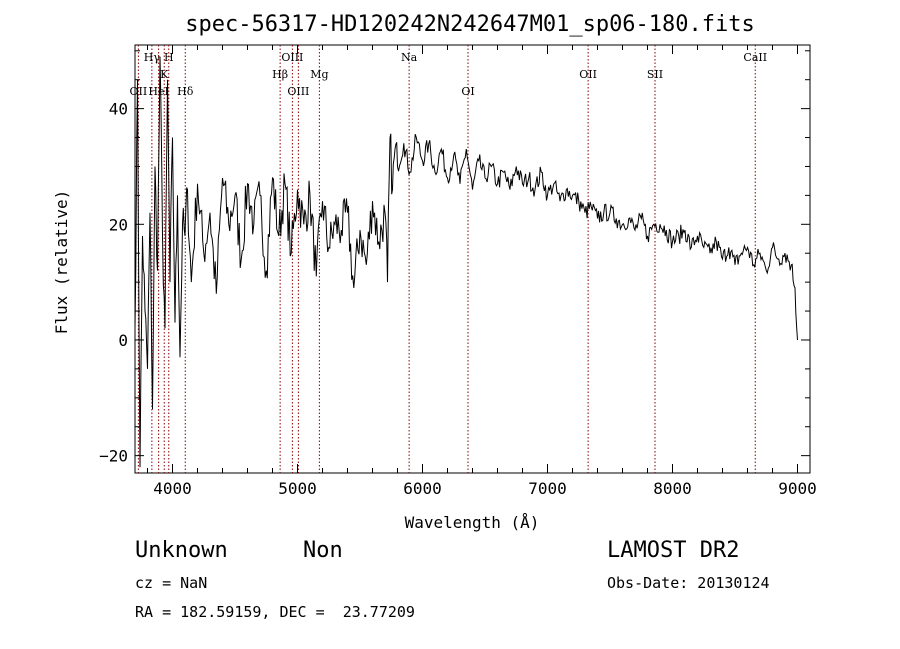 This screenshot has width=900, height=649. I want to click on line-label-2: H, so click(169, 57).